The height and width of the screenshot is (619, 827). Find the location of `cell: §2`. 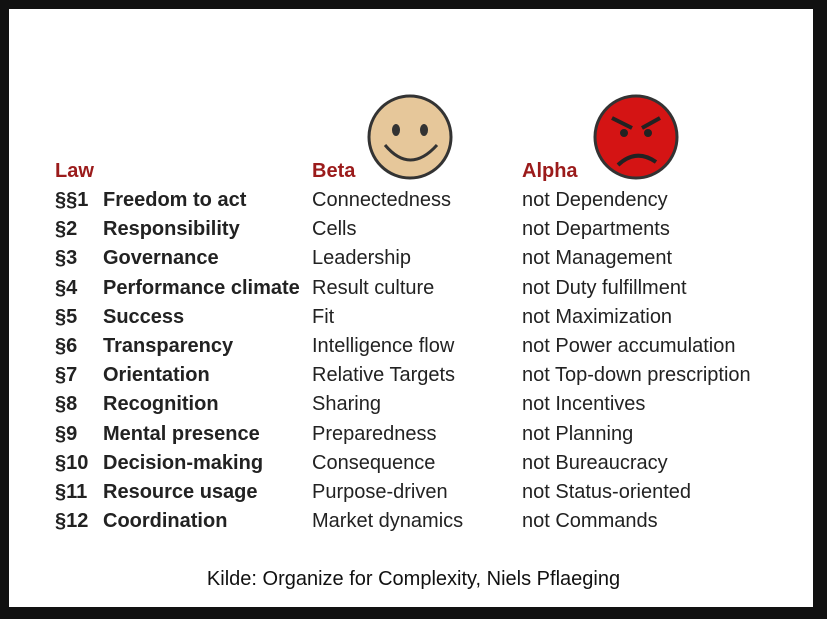

cell: §2 is located at coordinates (66, 229).